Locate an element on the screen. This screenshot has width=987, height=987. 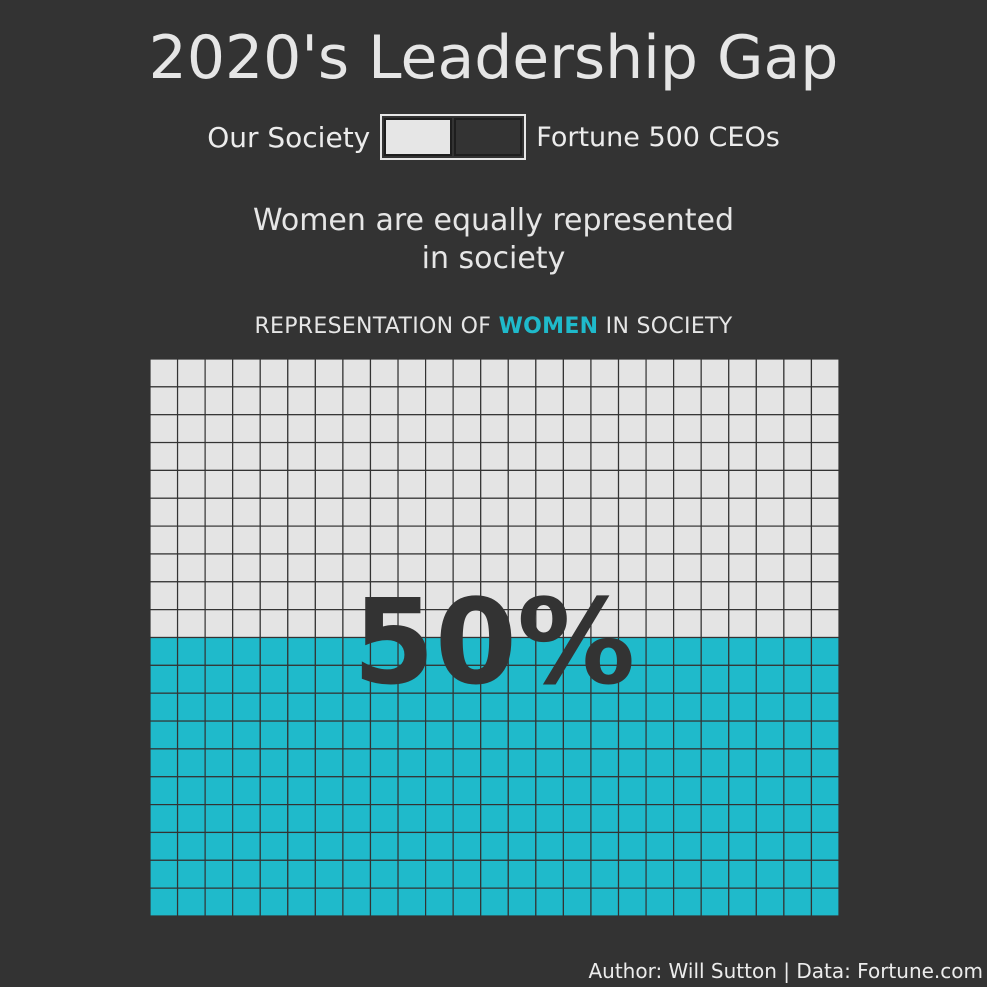
view-toggle-switch is located at coordinates (453, 137).